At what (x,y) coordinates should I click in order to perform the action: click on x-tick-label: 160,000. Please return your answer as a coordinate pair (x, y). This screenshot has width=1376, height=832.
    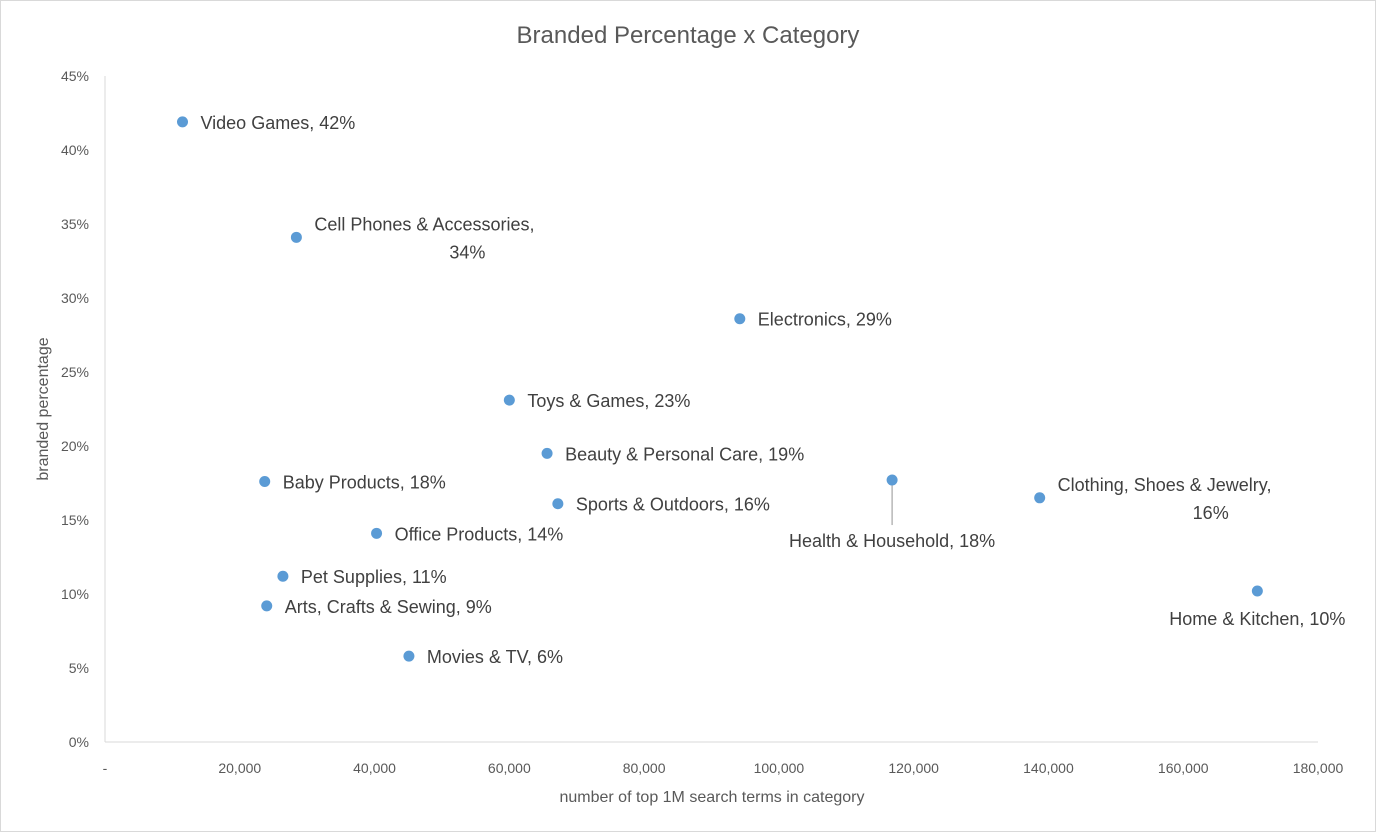
    Looking at the image, I should click on (1183, 768).